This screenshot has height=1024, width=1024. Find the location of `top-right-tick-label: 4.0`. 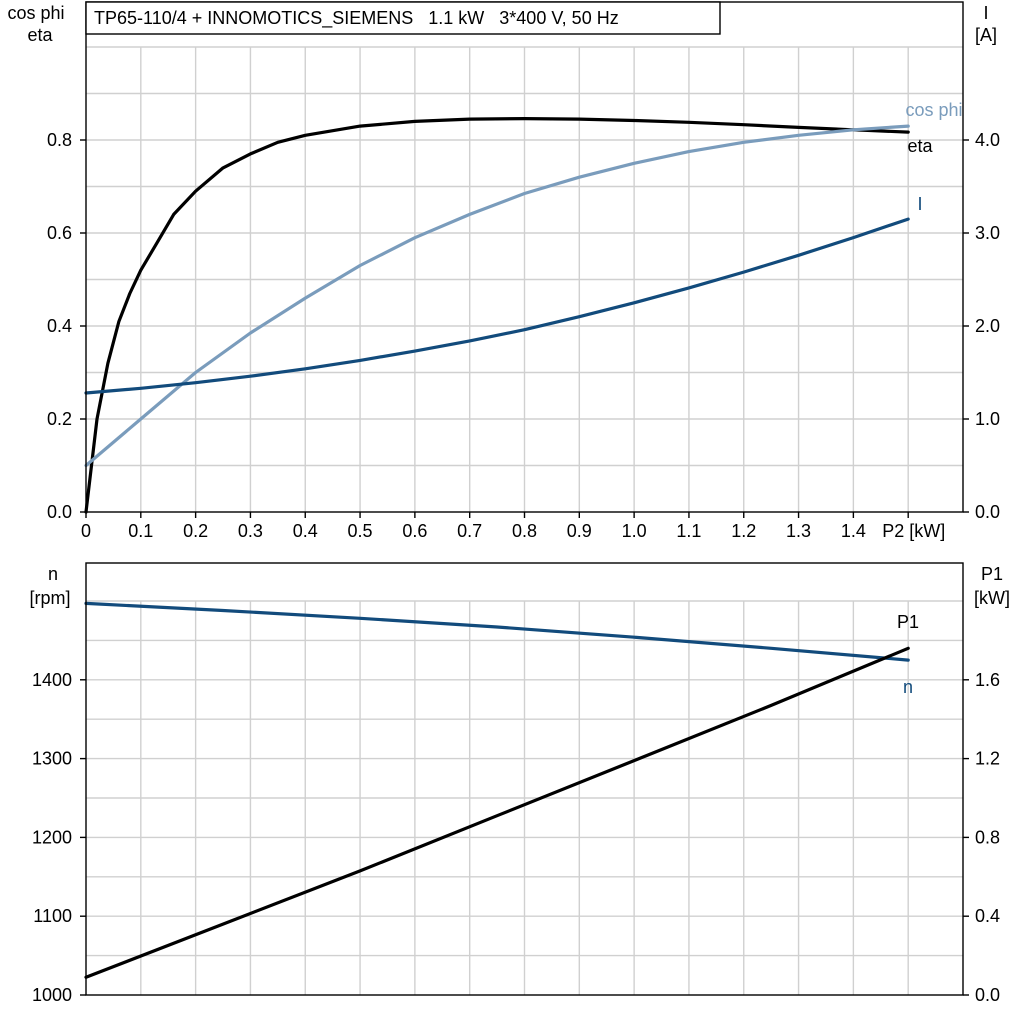

top-right-tick-label: 4.0 is located at coordinates (987, 140).